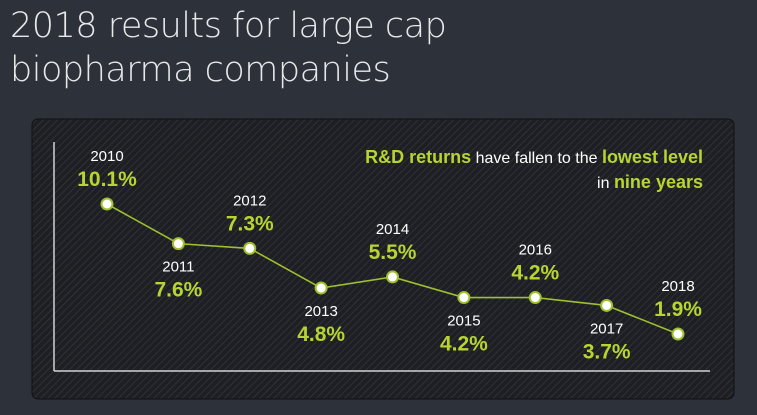 This screenshot has height=415, width=757. What do you see at coordinates (606, 328) in the screenshot?
I see `year-label-2017: 2017` at bounding box center [606, 328].